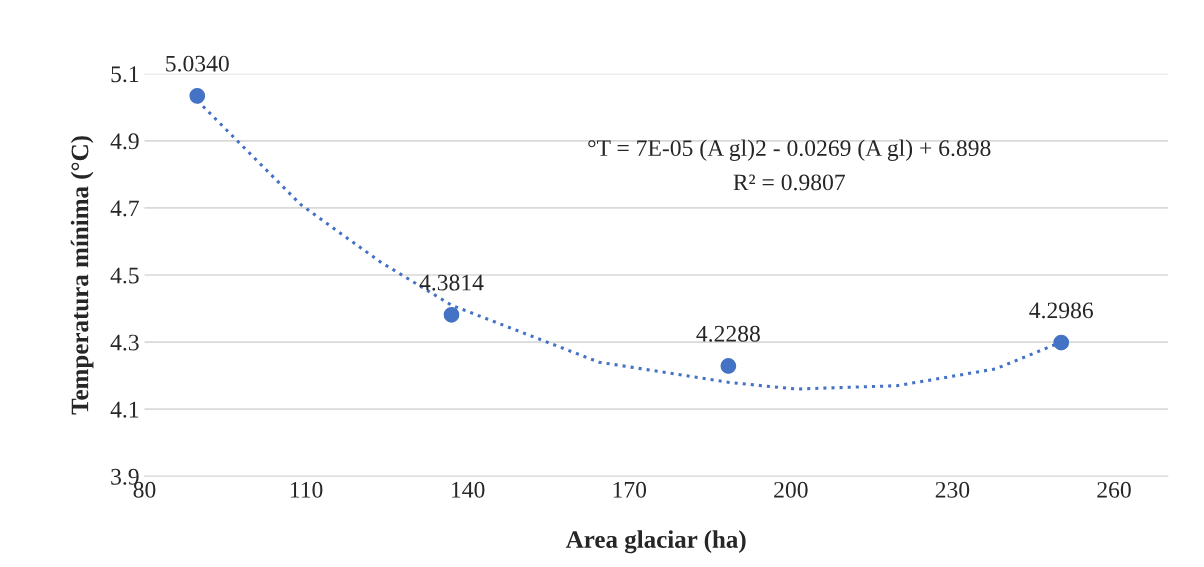 The image size is (1204, 567). What do you see at coordinates (124, 141) in the screenshot?
I see `y-tick-label: 4.9` at bounding box center [124, 141].